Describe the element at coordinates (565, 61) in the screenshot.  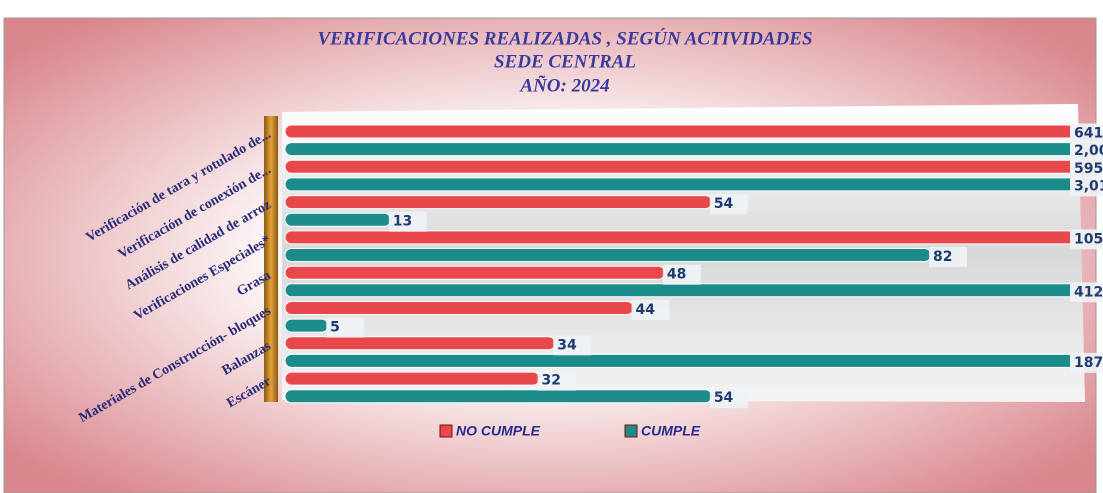
I see `chart-subtitle: SEDE CENTRAL` at that location.